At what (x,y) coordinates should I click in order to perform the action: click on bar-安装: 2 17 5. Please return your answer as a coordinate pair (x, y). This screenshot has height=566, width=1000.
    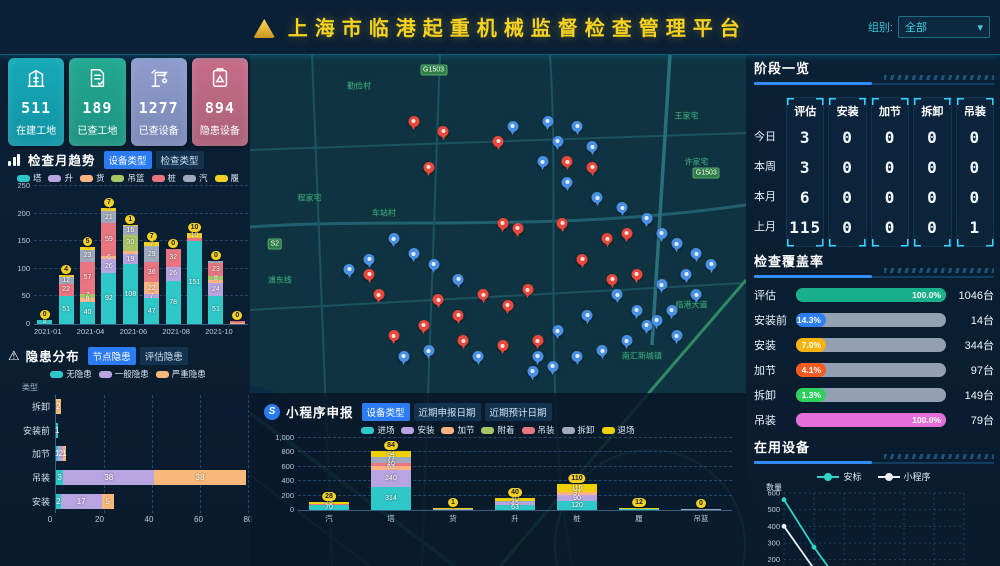
    Looking at the image, I should click on (152, 501).